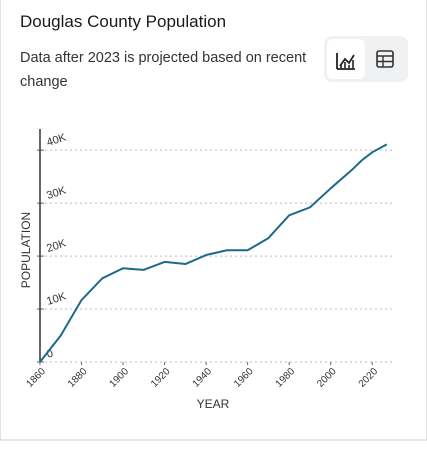 Image resolution: width=427 pixels, height=450 pixels. I want to click on title: Douglas County Population, so click(123, 21).